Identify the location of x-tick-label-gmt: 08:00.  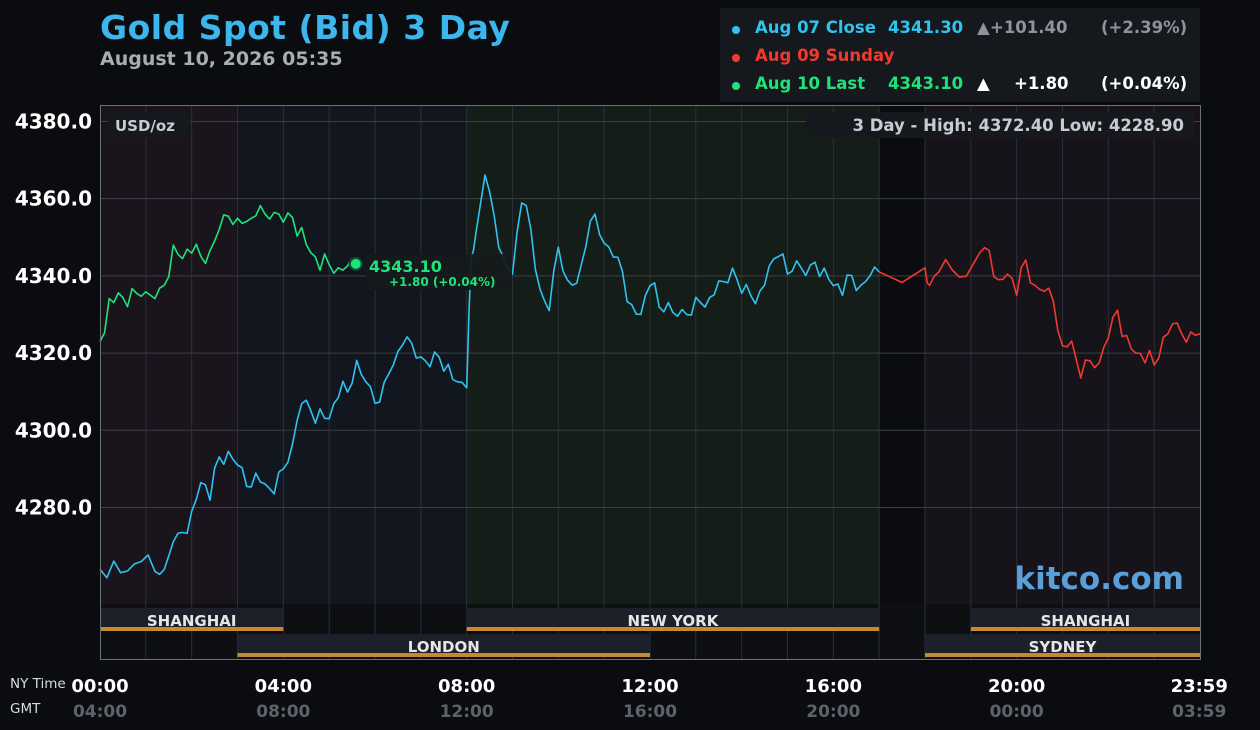
(283, 712).